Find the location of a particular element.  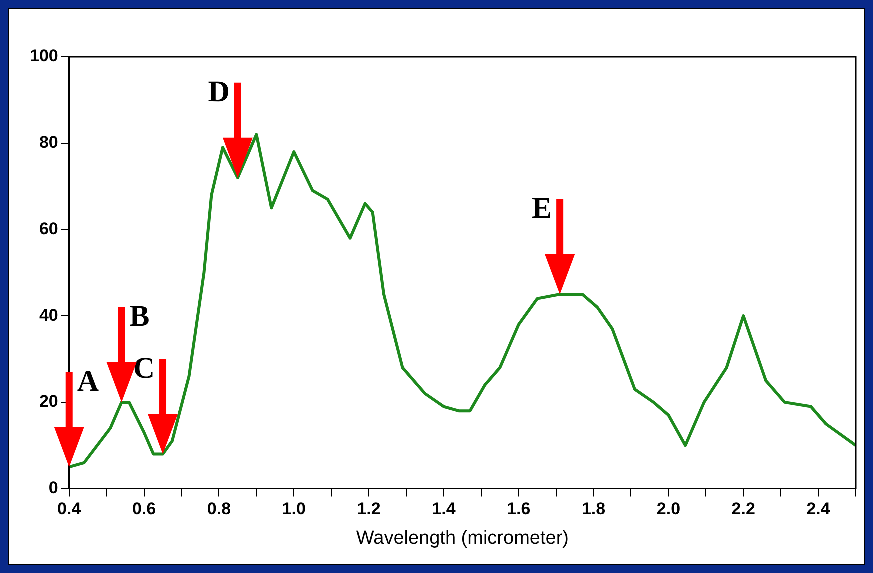

x-tick-label: 1.6 is located at coordinates (519, 509).